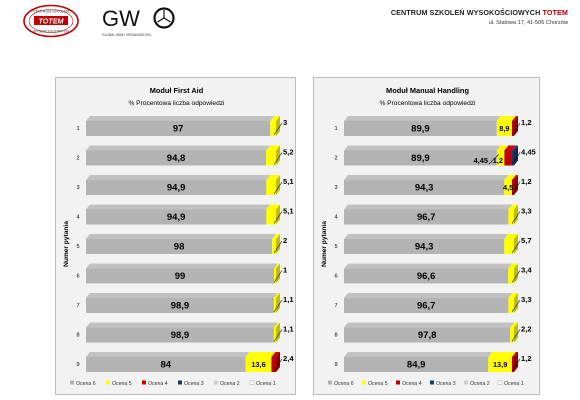  What do you see at coordinates (426, 276) in the screenshot?
I see `data-label: 96,6` at bounding box center [426, 276].